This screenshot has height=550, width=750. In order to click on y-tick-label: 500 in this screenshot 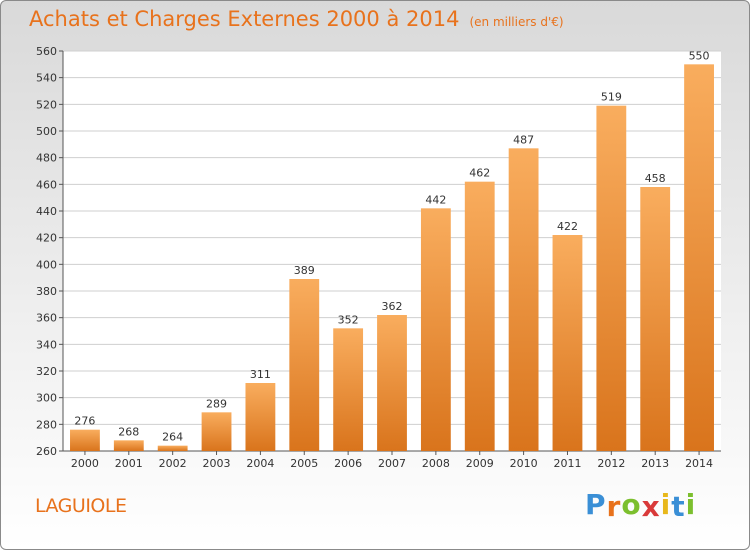, I will do `click(46, 131)`.